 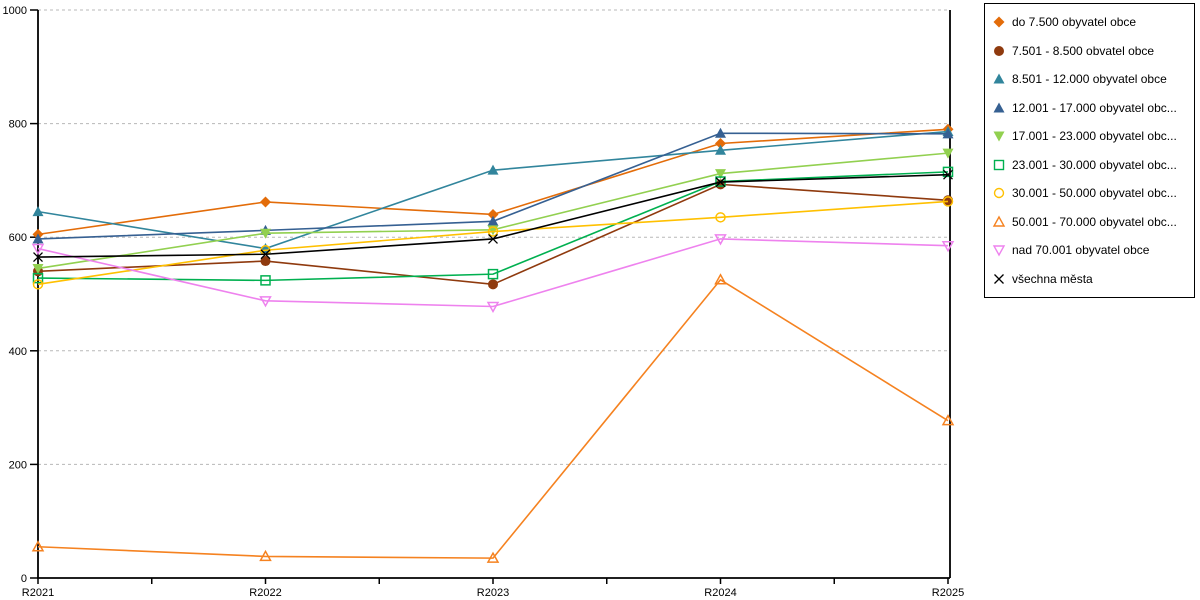 I want to click on triangle-up-open-legend-icon, so click(x=999, y=221).